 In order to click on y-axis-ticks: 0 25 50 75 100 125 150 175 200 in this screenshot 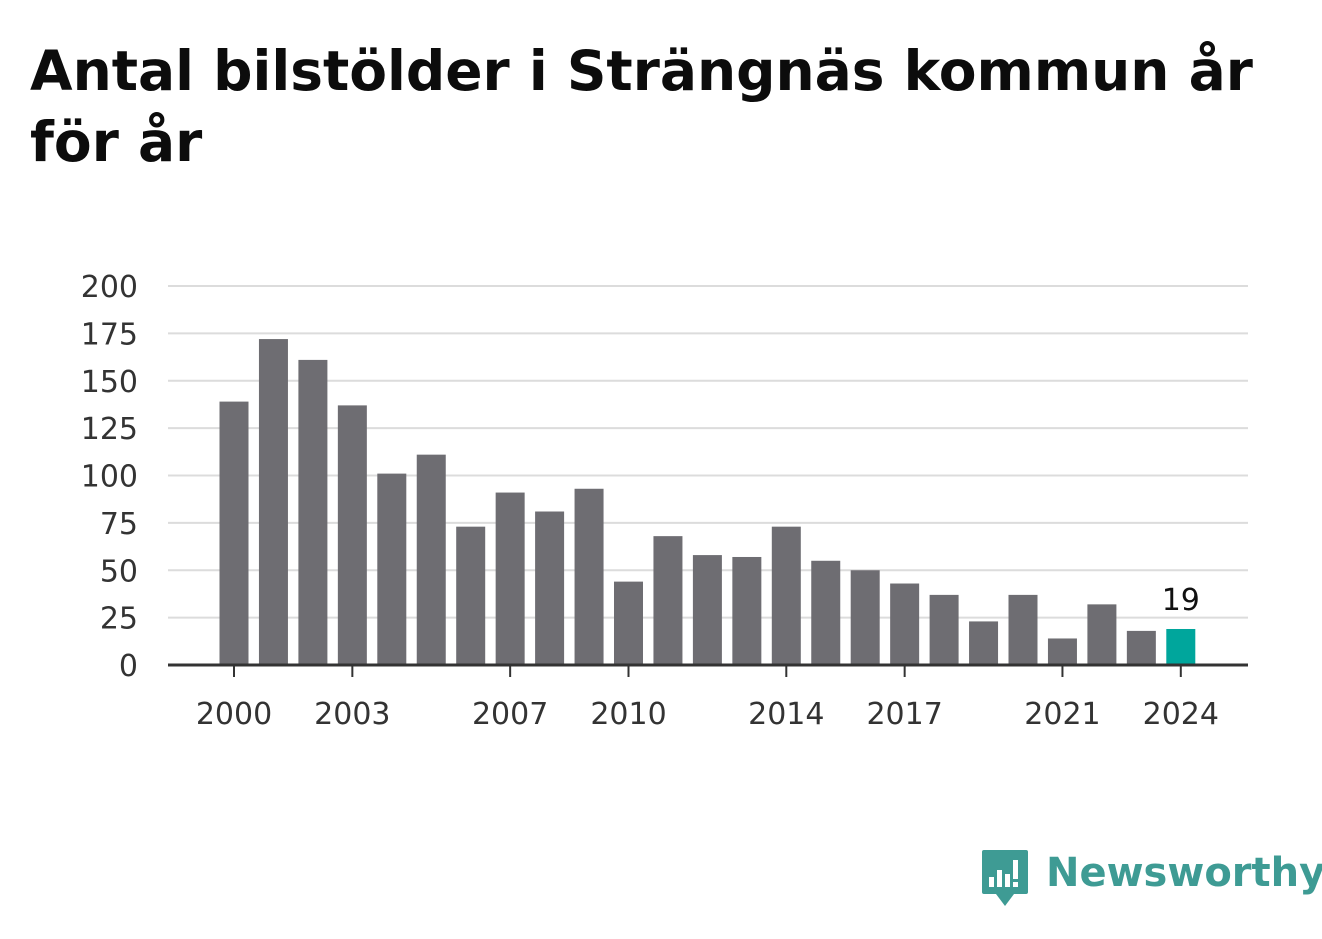, I will do `click(109, 477)`.